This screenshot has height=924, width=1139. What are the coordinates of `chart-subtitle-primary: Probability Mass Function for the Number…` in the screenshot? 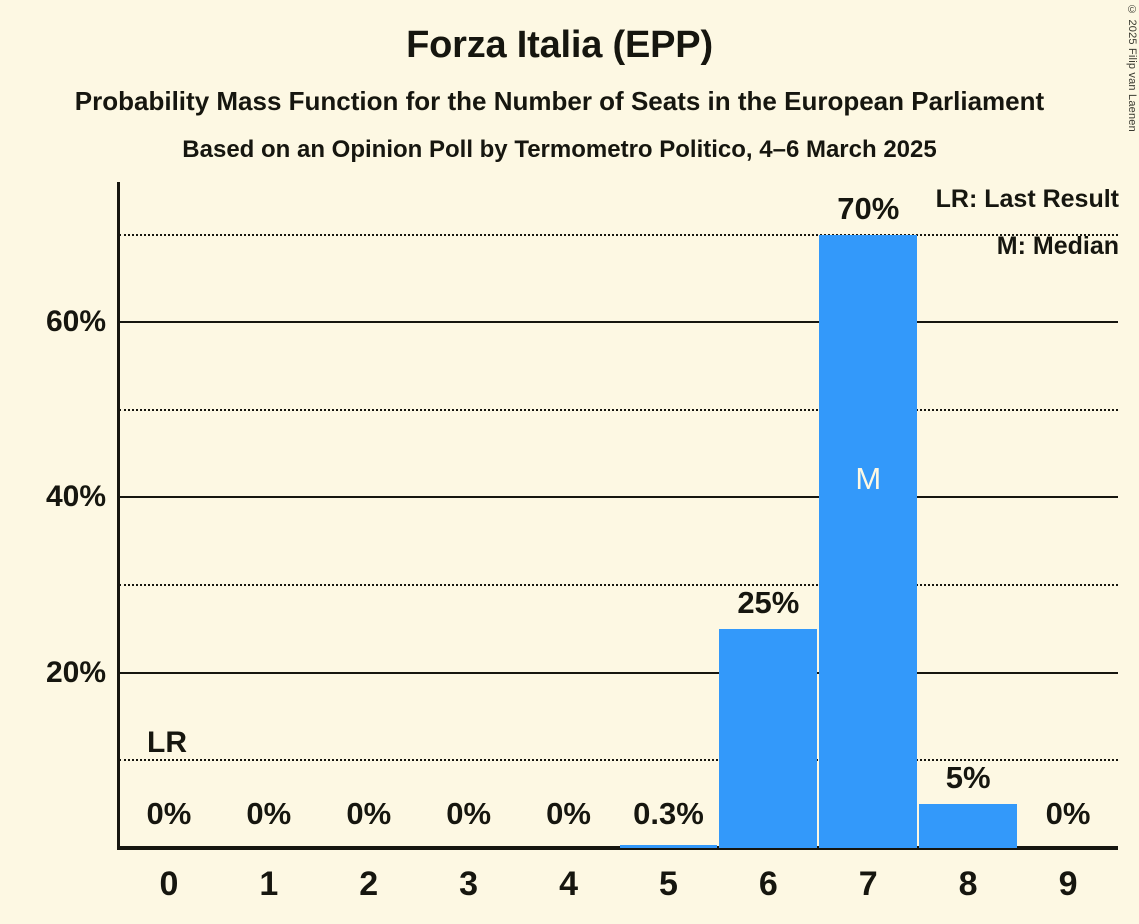 It's located at (559, 101).